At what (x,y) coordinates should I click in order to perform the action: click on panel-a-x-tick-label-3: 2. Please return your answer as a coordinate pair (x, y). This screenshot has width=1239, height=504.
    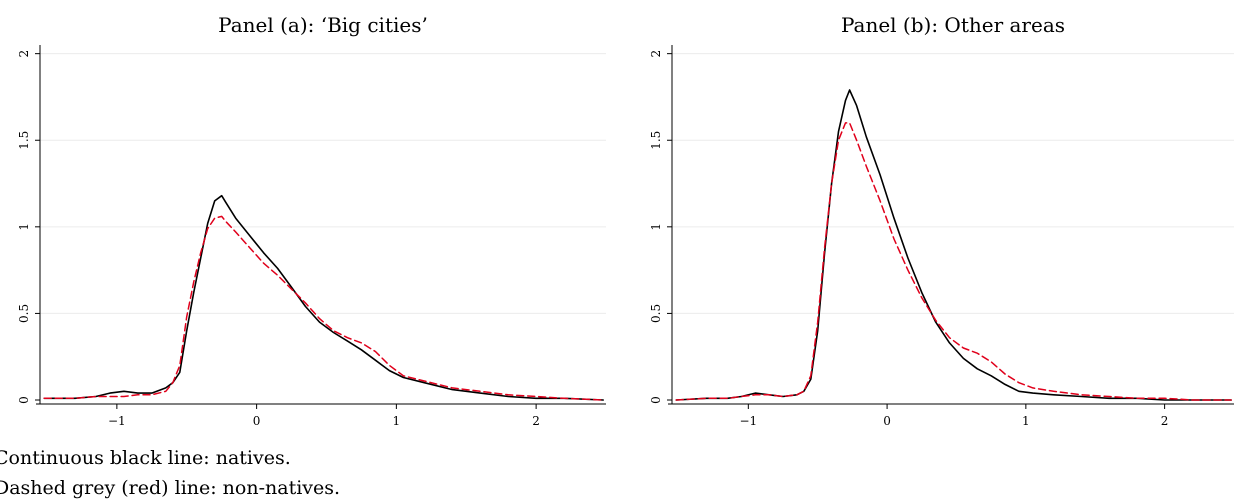
    Looking at the image, I should click on (536, 421).